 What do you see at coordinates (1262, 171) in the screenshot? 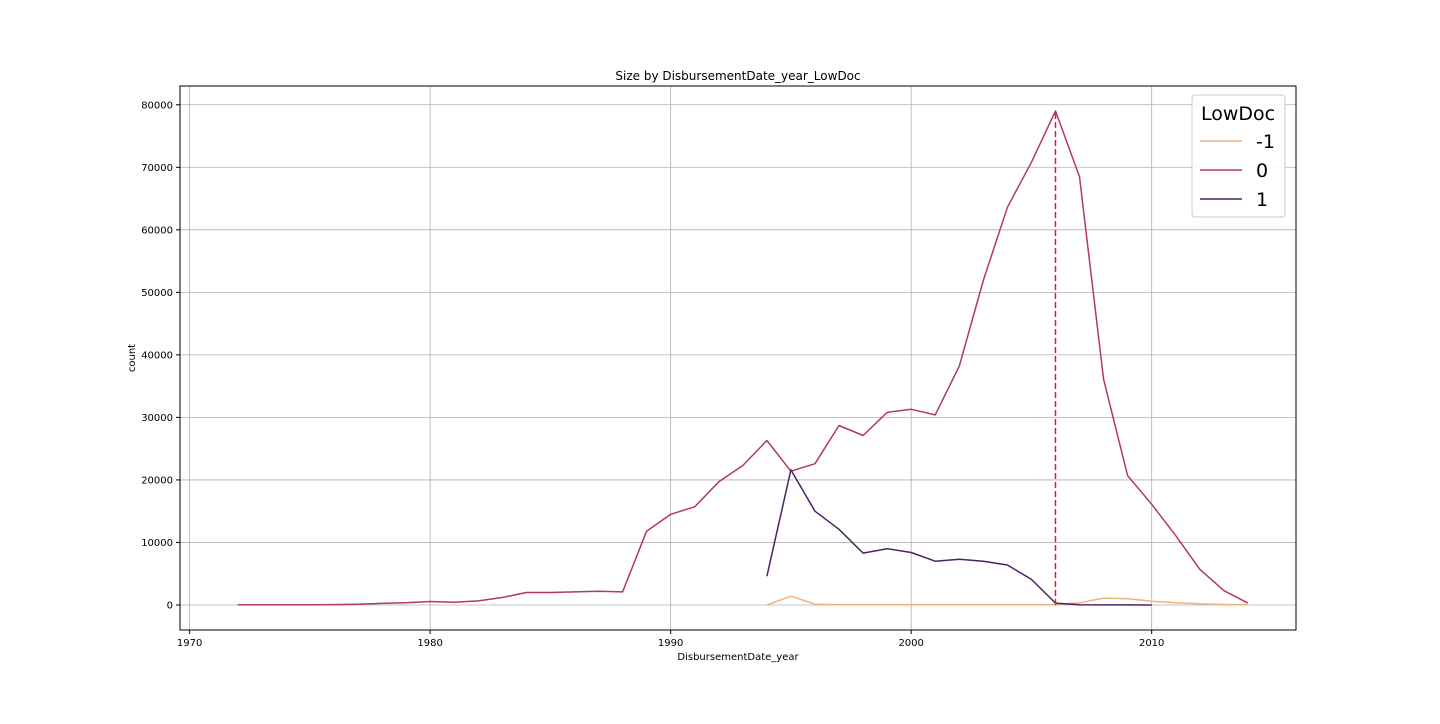
I see `legend-label: 0` at bounding box center [1262, 171].